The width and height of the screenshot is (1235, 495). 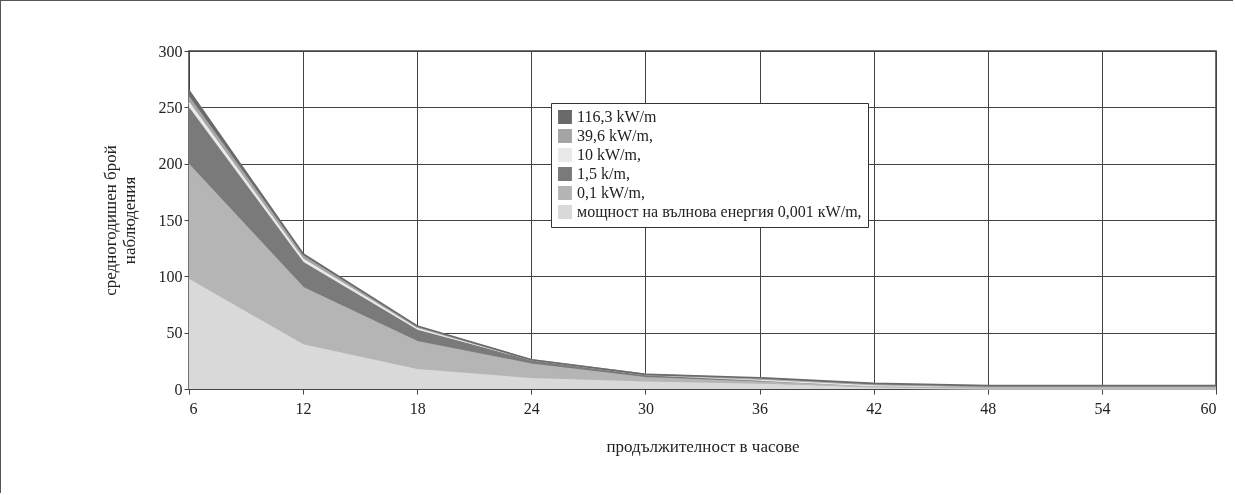 What do you see at coordinates (645, 408) in the screenshot?
I see `x-tick-label: 30` at bounding box center [645, 408].